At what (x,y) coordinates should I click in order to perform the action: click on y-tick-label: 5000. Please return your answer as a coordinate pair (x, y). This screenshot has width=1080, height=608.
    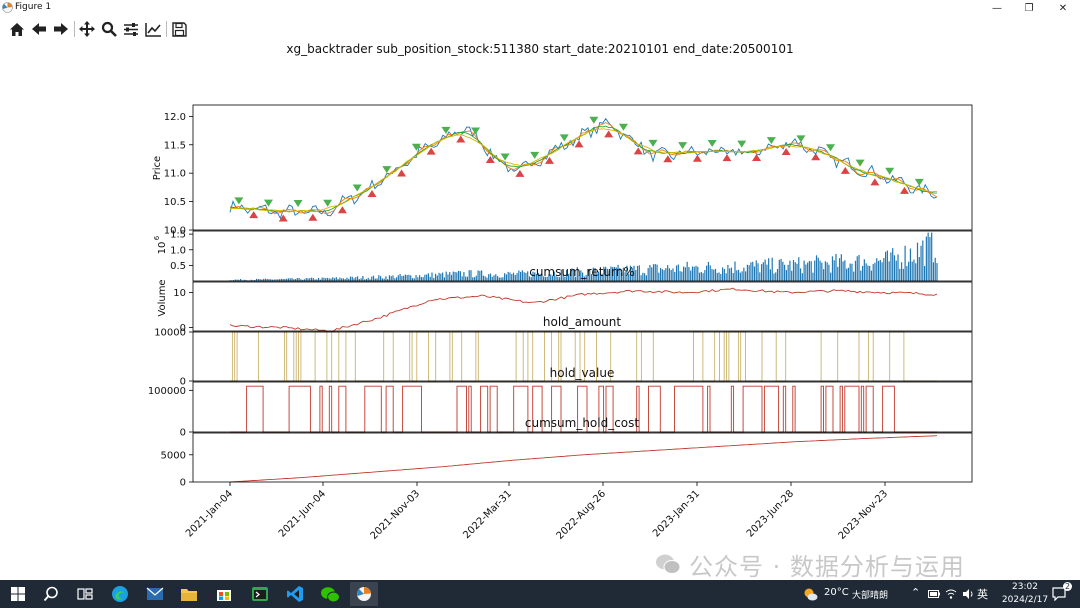
    Looking at the image, I should click on (173, 455).